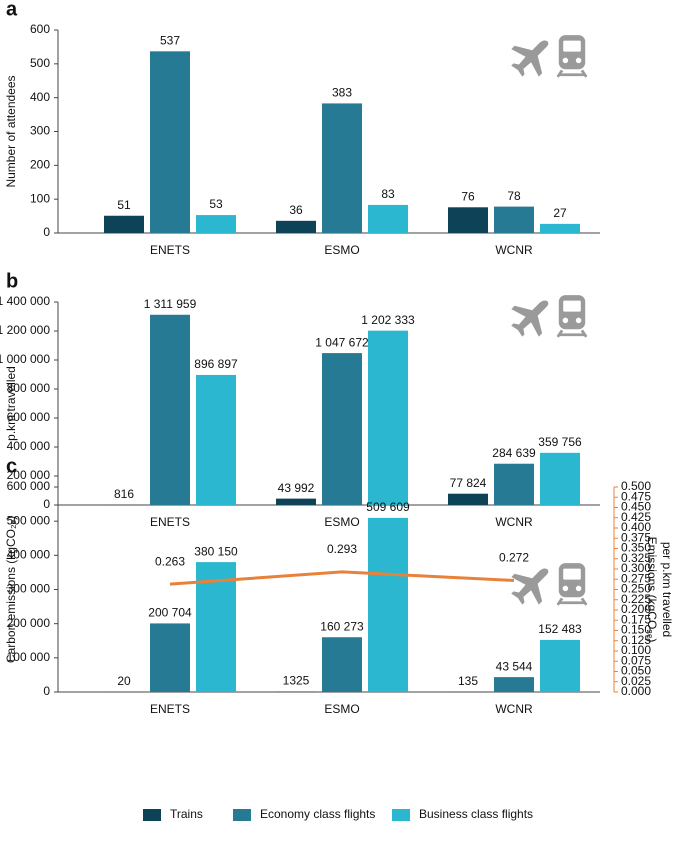  I want to click on value-label: 537, so click(170, 40).